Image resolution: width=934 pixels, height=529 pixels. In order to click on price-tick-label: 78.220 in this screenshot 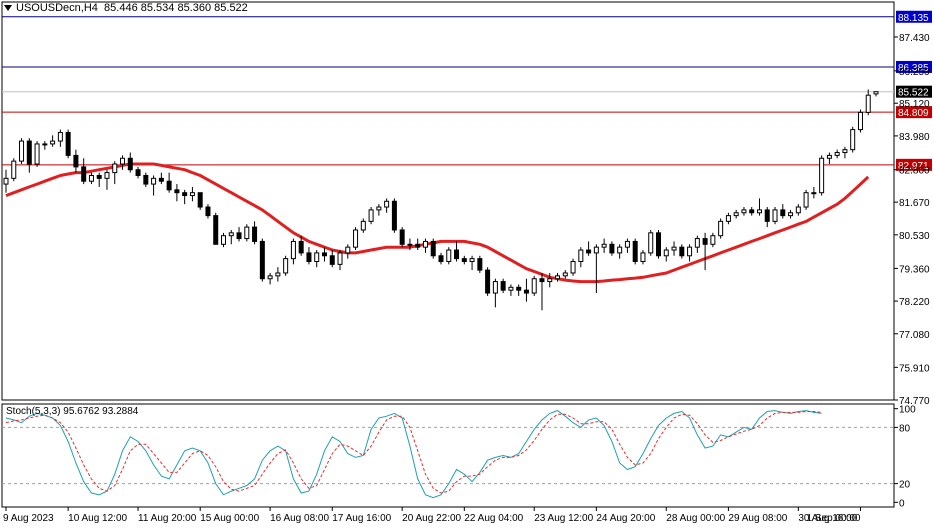, I will do `click(914, 302)`.